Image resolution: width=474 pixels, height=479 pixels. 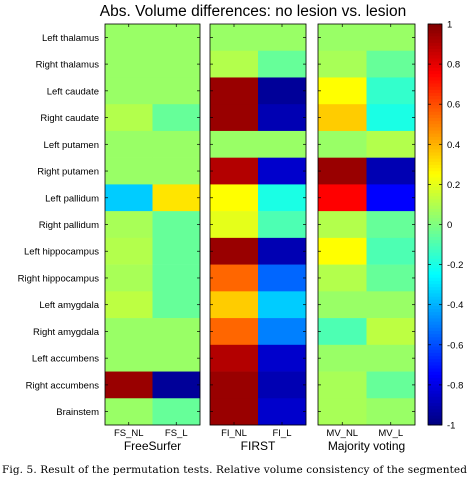 I want to click on colorbar-tick-label: 0.8, so click(x=453, y=65).